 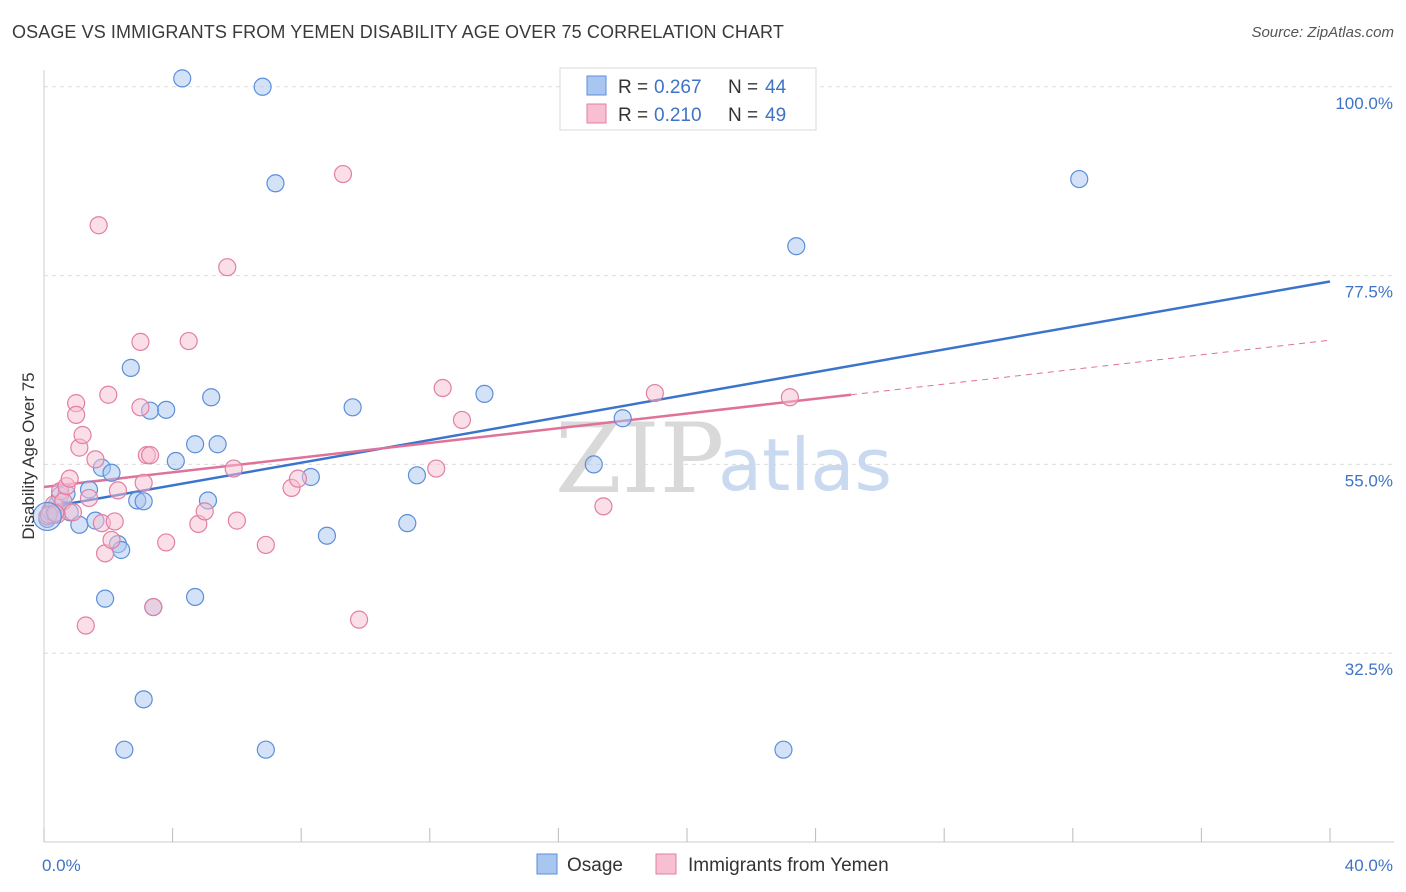 What do you see at coordinates (805, 465) in the screenshot?
I see `watermark-atlas: atlas` at bounding box center [805, 465].